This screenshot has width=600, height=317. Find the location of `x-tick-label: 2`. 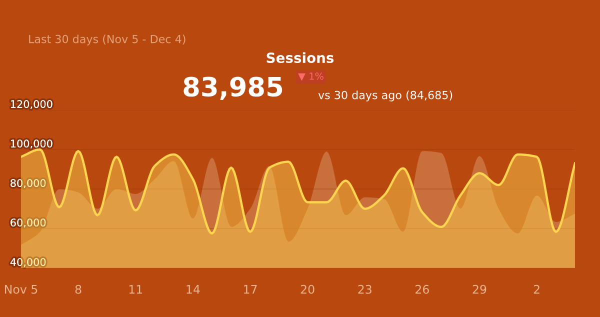

x-tick-label: 2 is located at coordinates (537, 289).